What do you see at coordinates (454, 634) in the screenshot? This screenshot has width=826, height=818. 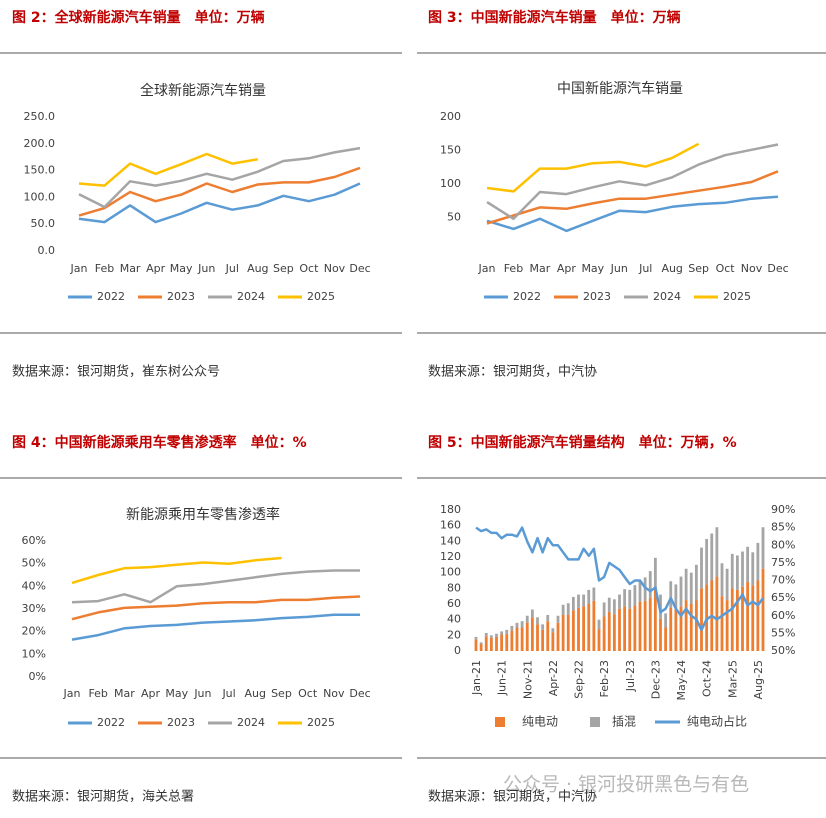 I see `y-tick-label: 20` at bounding box center [454, 634].